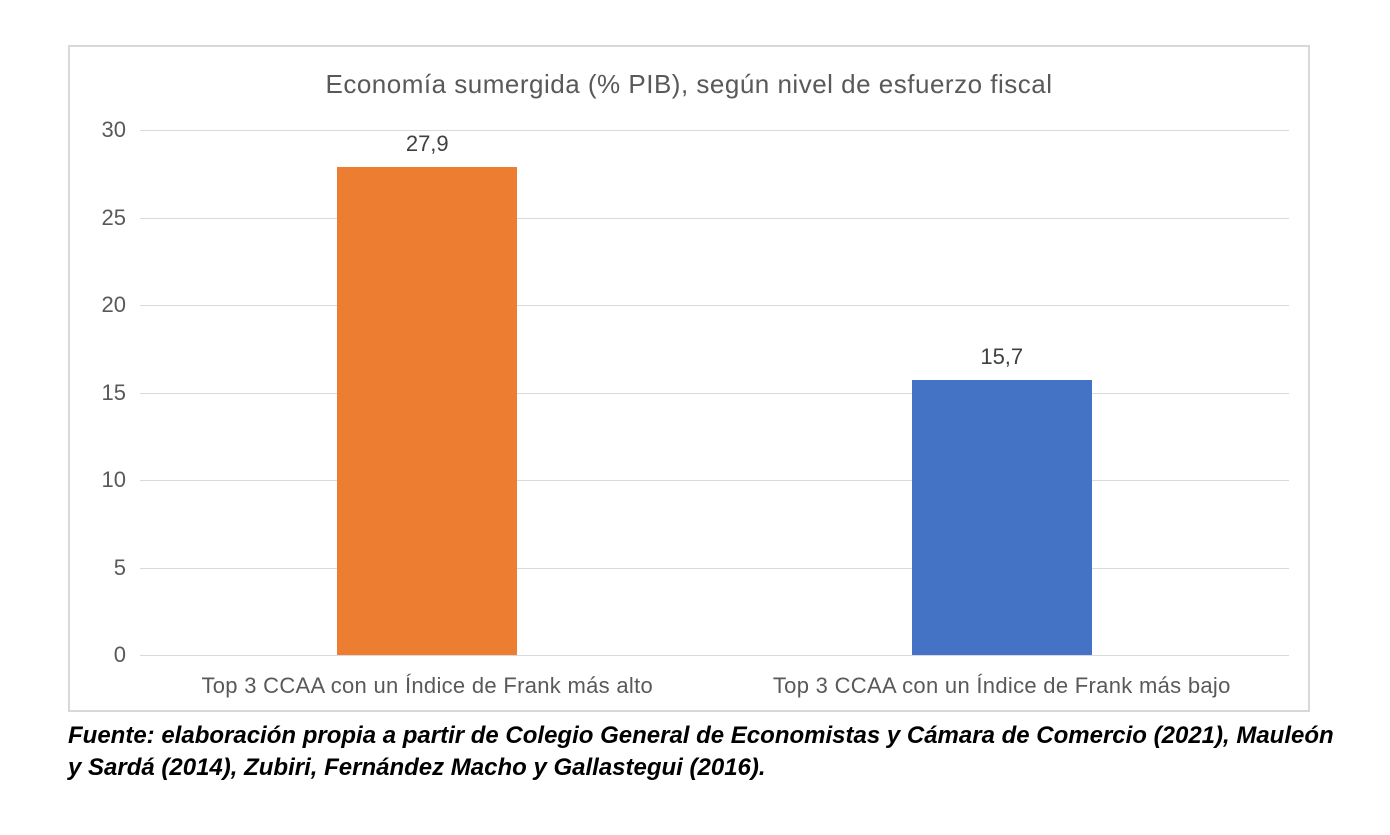 The height and width of the screenshot is (835, 1390). Describe the element at coordinates (113, 479) in the screenshot. I see `y-axis-tick-label: 10` at that location.